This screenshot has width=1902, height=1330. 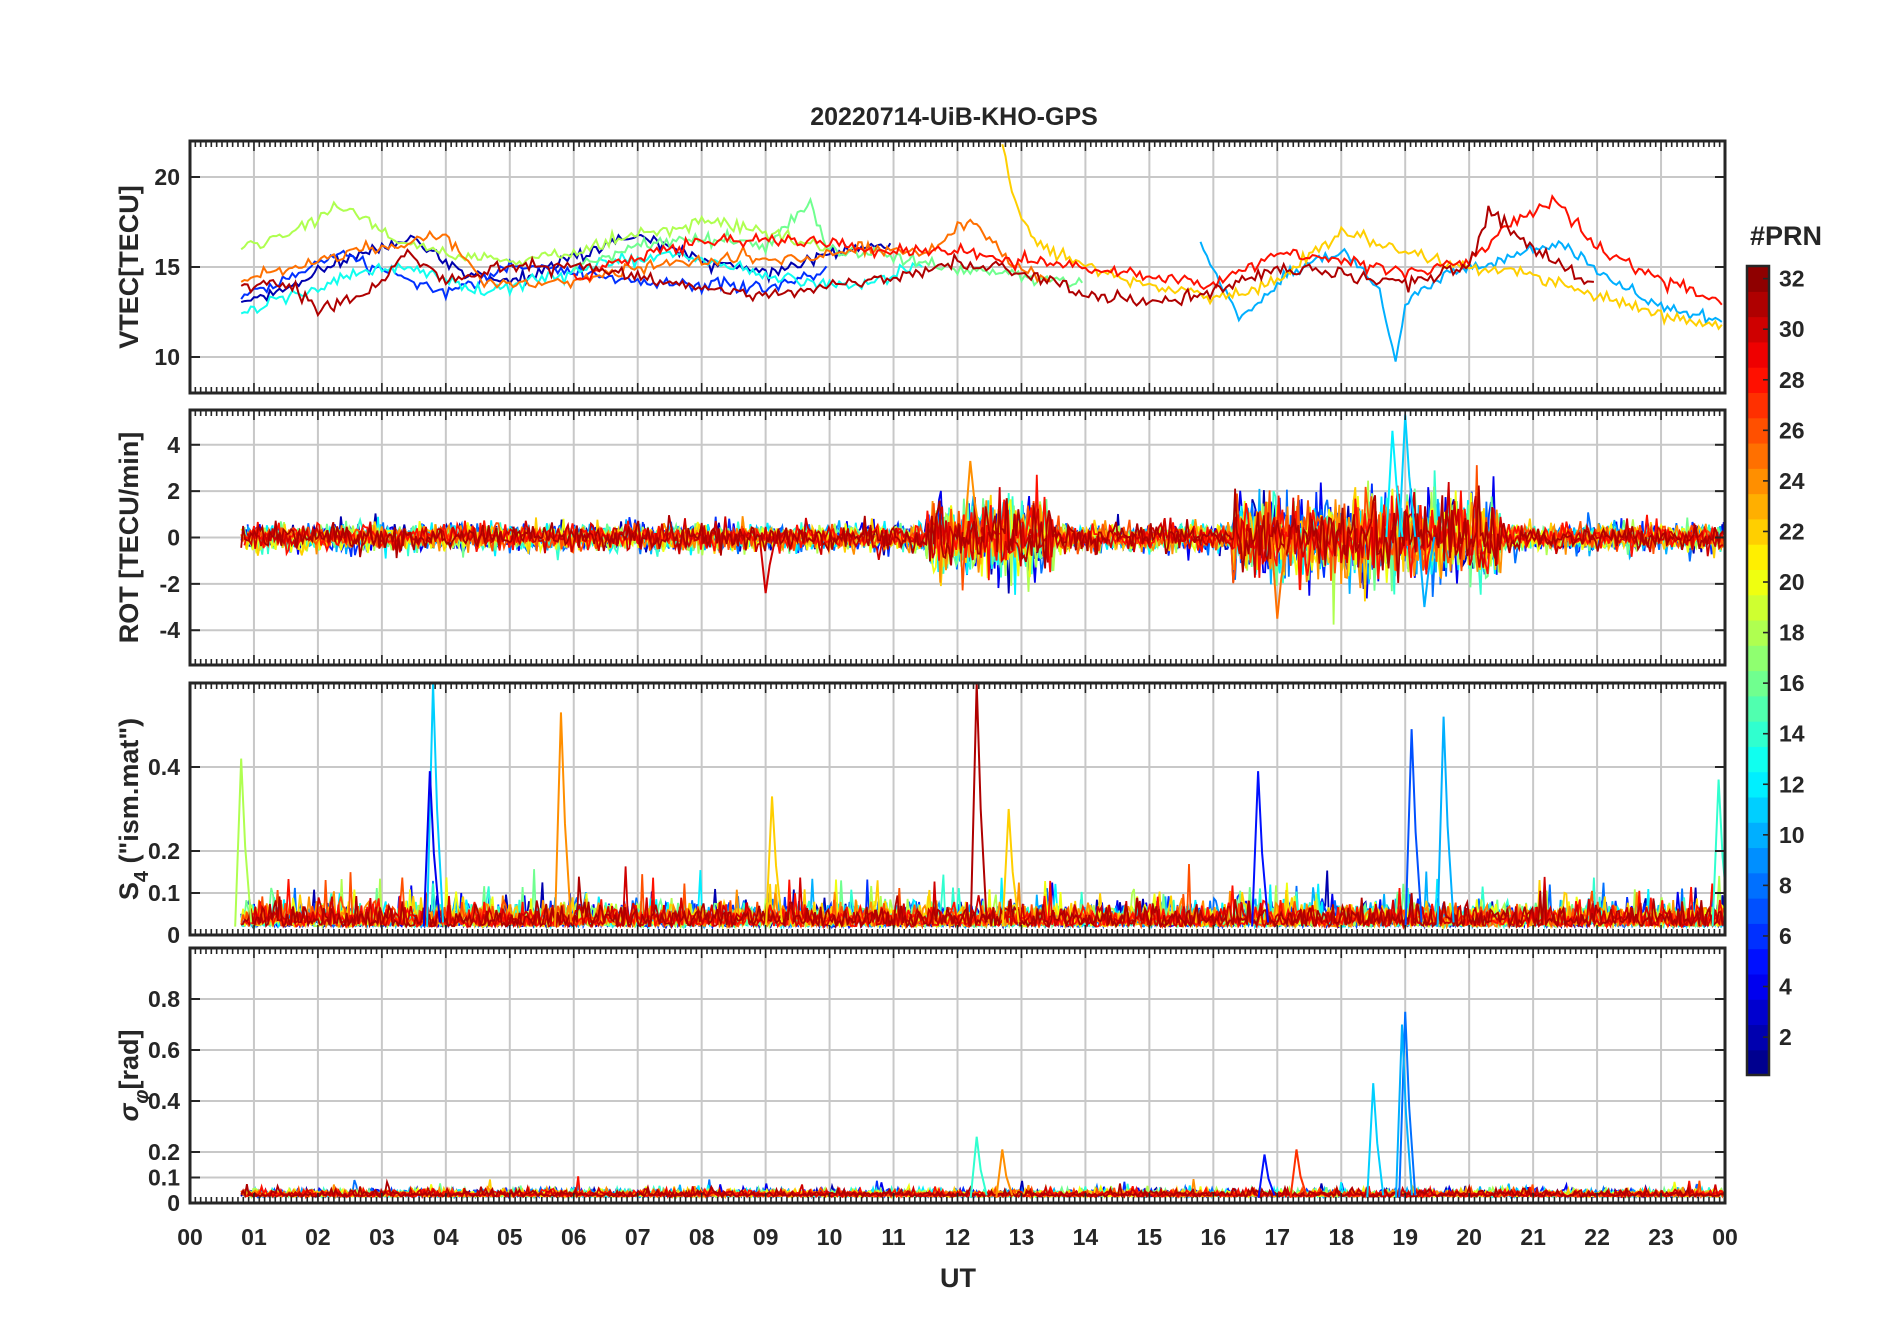 I want to click on x-tick-label: 18, so click(x=1341, y=1237).